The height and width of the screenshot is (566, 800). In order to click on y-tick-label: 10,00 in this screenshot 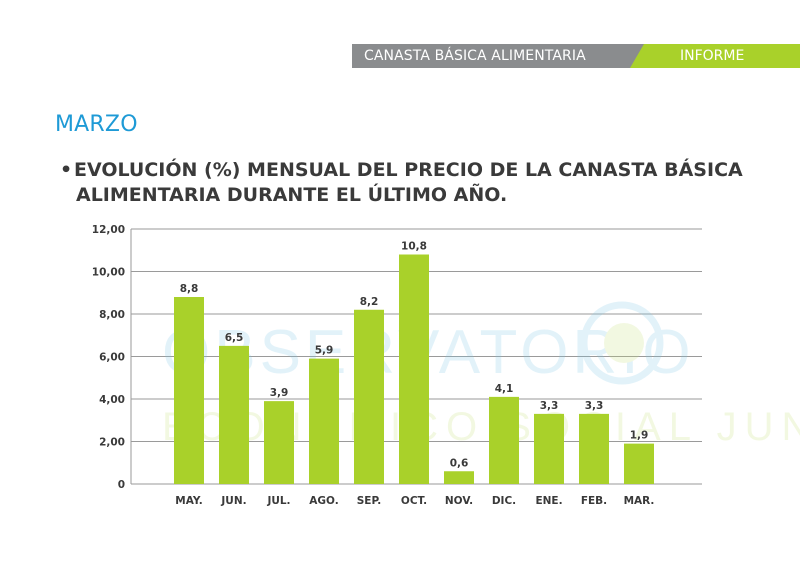, I will do `click(108, 273)`.